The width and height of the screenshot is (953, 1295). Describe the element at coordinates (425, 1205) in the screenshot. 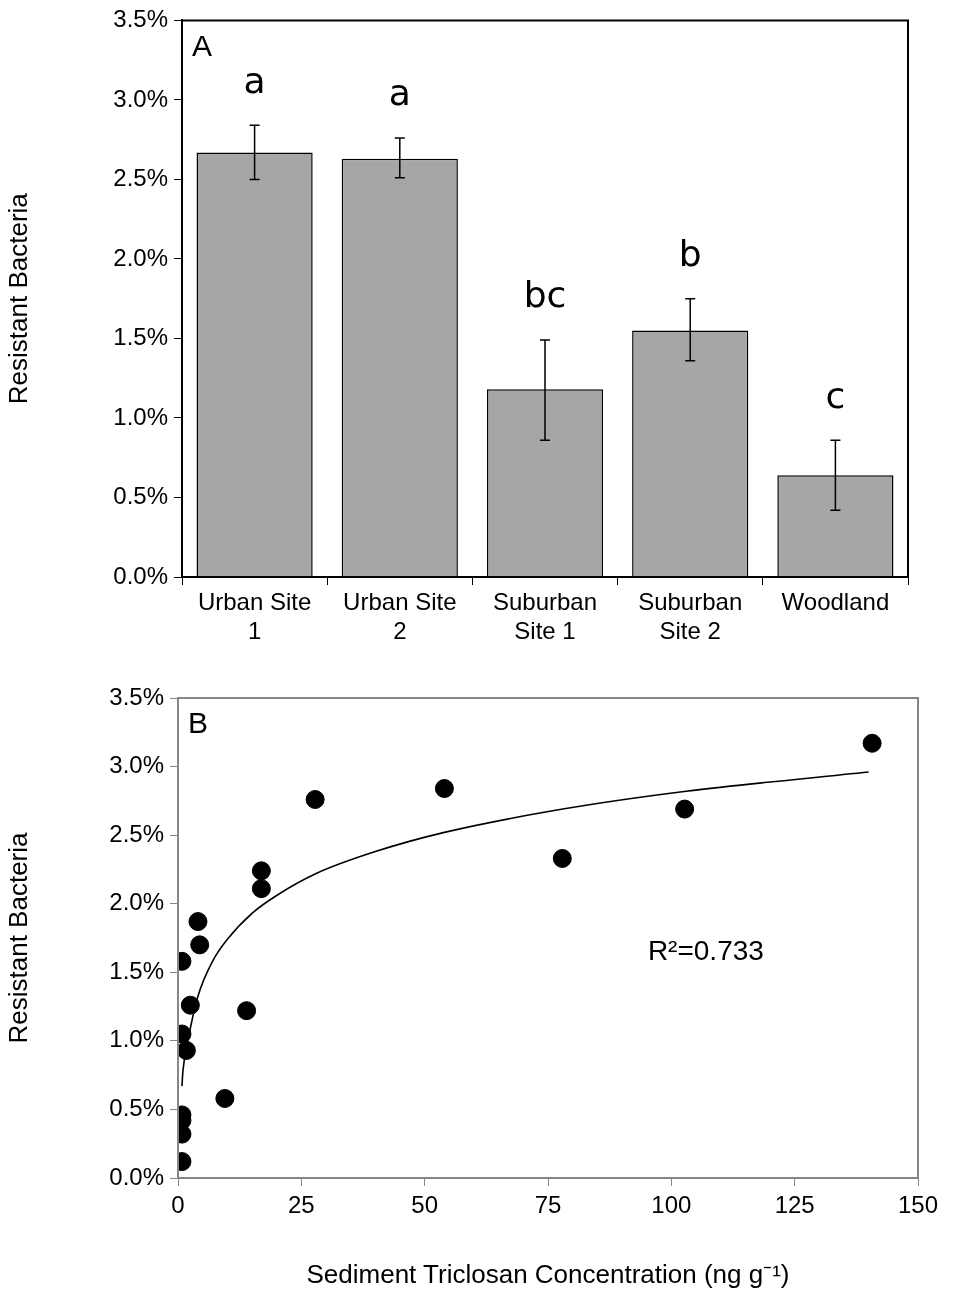

I see `x-tick-label: 50` at that location.